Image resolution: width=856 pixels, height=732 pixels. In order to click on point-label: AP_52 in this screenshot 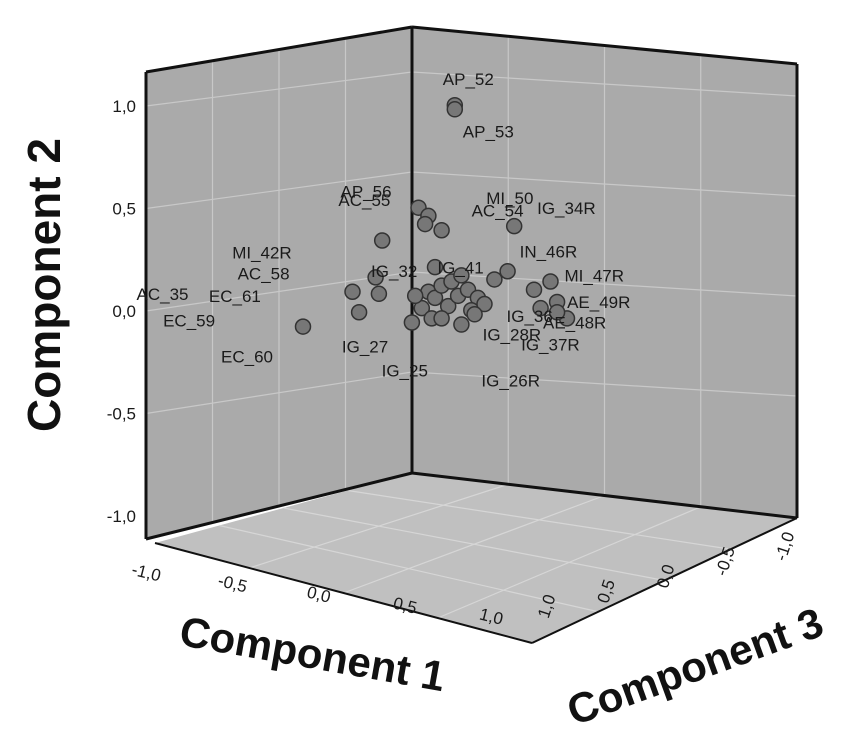, I will do `click(468, 79)`.